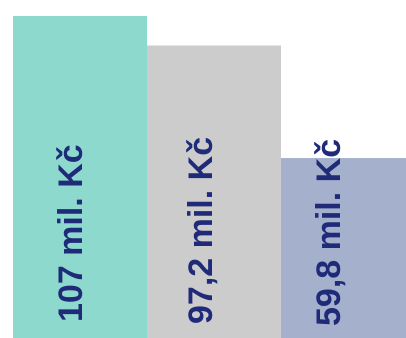  I want to click on bar-value-label-3: 59,8 mil. Kč, so click(329, 232).